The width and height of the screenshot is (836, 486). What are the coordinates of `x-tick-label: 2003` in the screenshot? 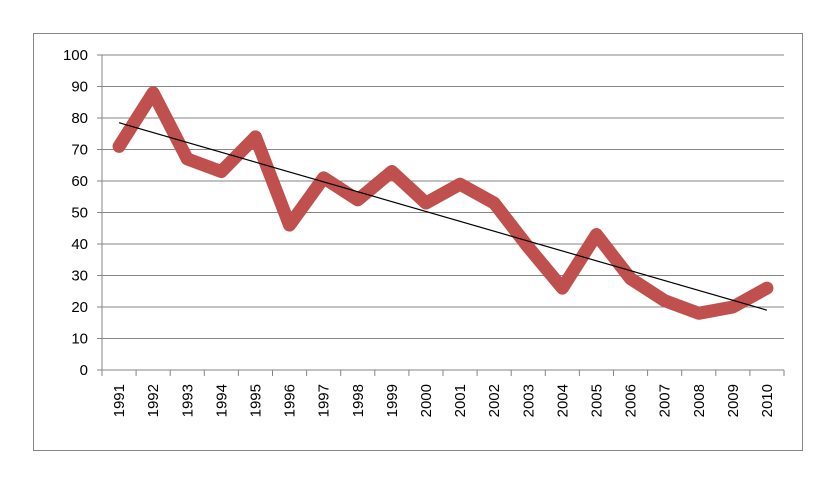 It's located at (528, 400).